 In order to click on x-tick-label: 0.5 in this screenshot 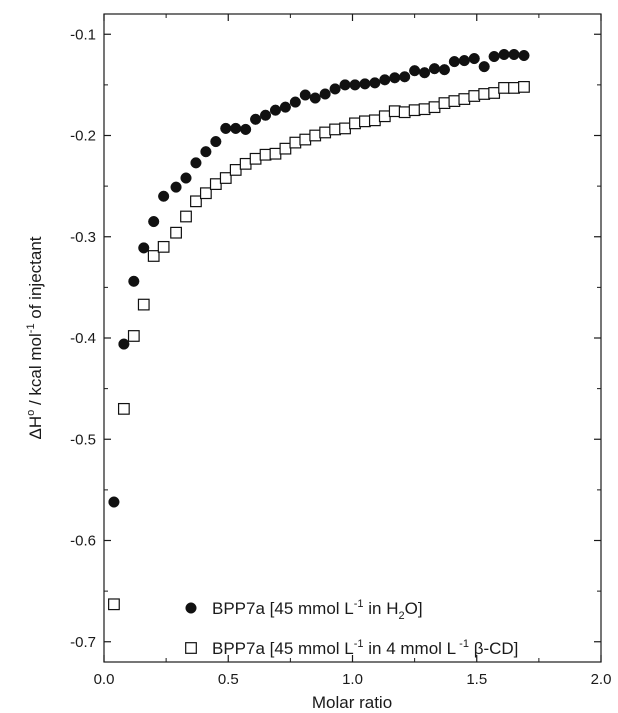, I will do `click(228, 679)`.